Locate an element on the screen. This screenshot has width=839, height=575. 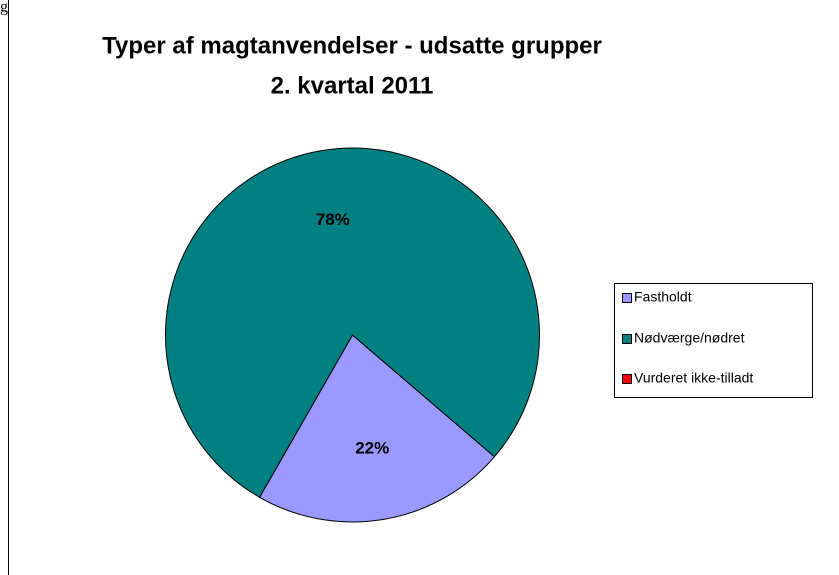
chart-subtitle: 2. kvartal 2011 is located at coordinates (352, 85).